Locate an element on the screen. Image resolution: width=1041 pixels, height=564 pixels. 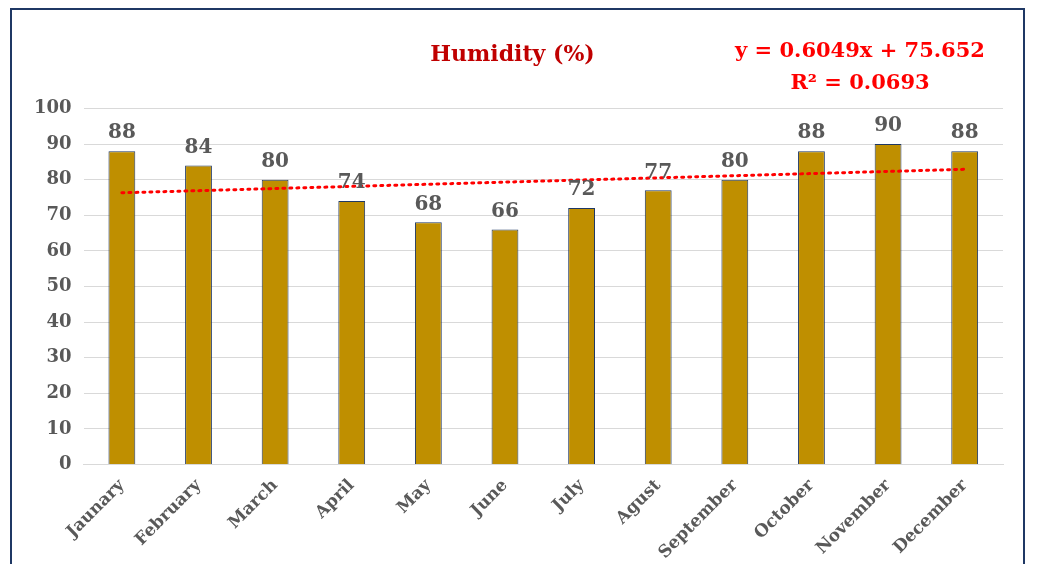
data-label: 84 is located at coordinates (198, 145).